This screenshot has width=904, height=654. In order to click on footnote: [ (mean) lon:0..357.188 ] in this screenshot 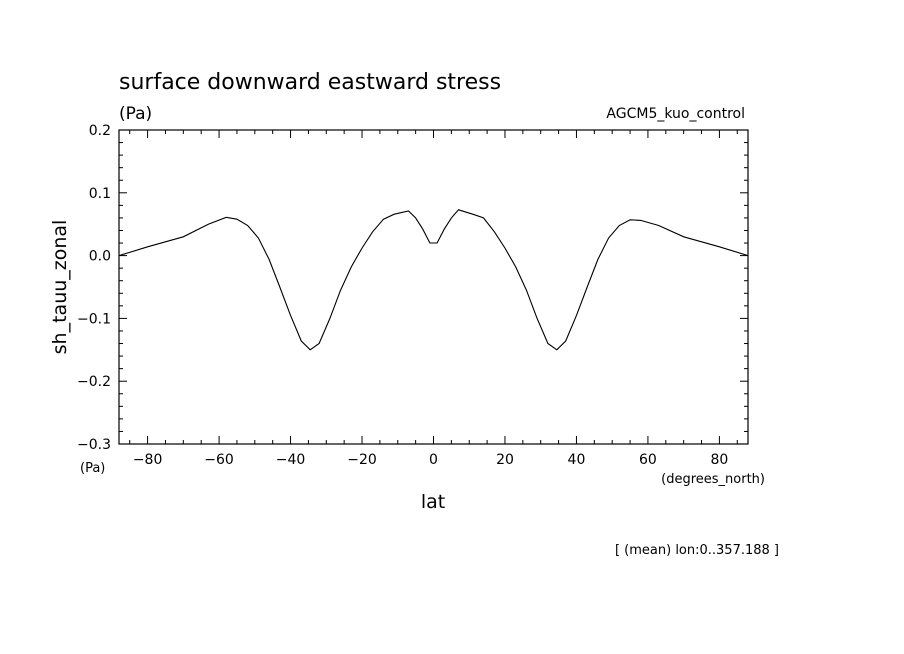, I will do `click(697, 550)`.